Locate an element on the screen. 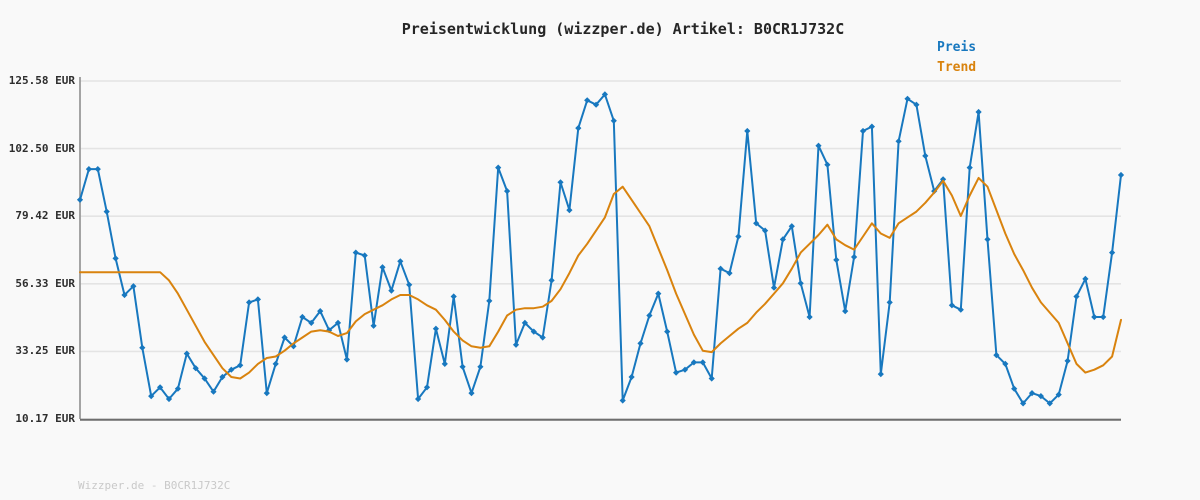  footer-watermark: Wizzper.de - B0CR1J732C is located at coordinates (154, 485).